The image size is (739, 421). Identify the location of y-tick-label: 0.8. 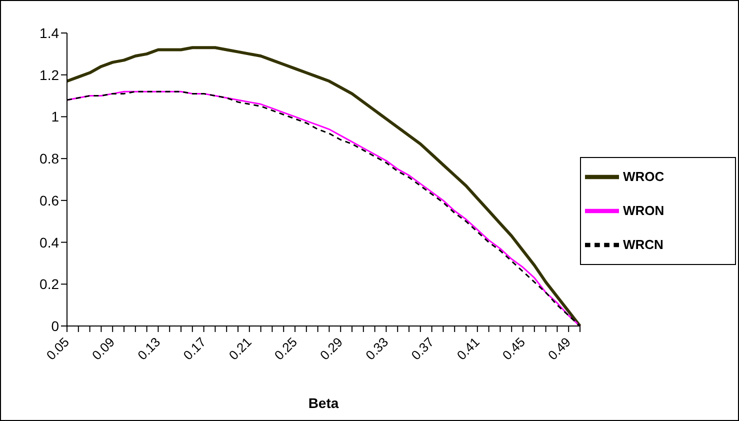
(50, 158).